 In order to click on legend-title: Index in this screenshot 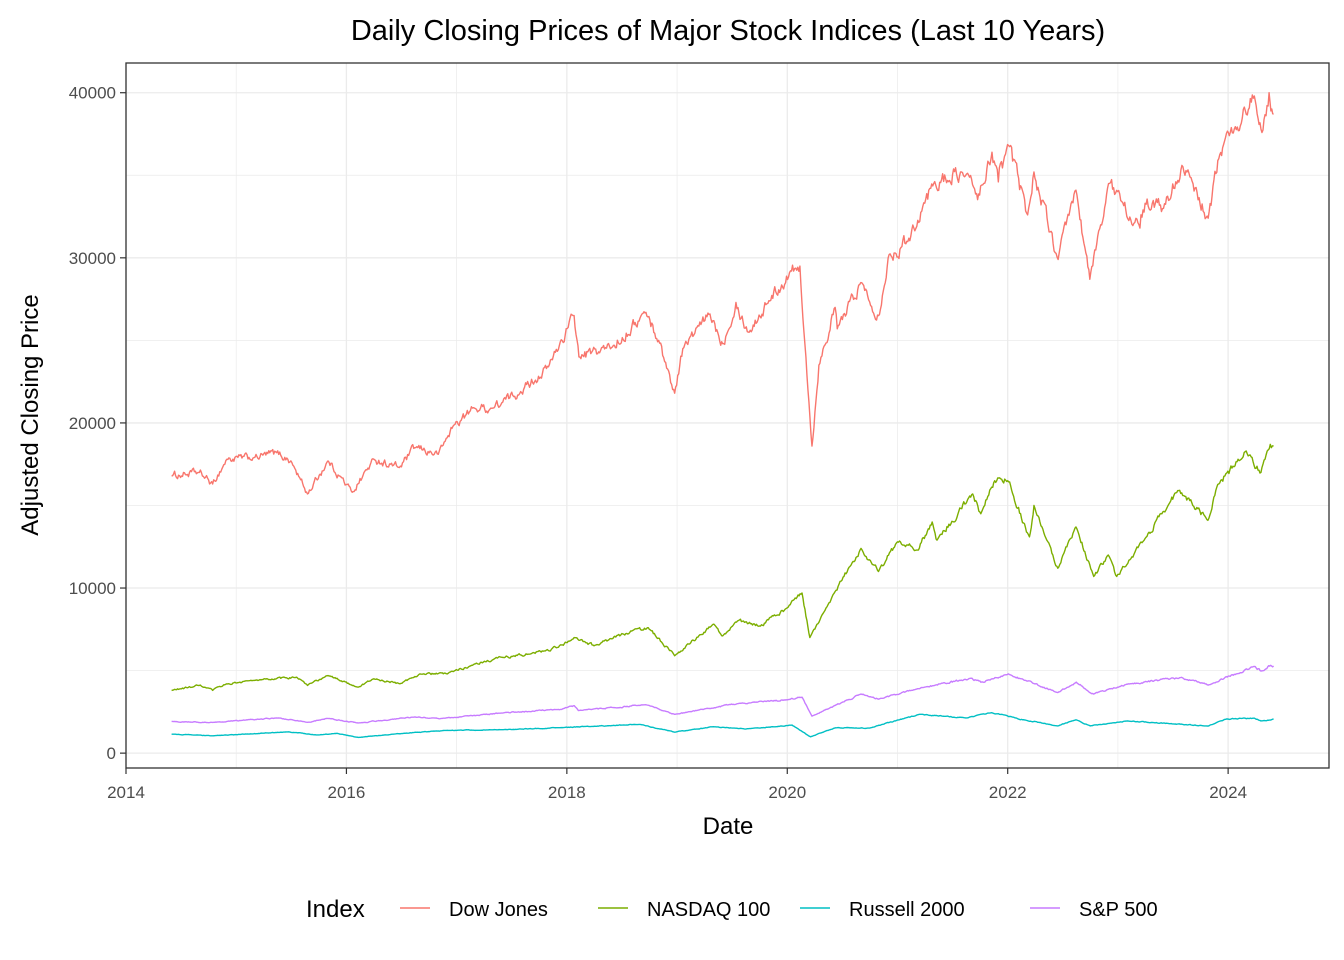, I will do `click(335, 909)`.